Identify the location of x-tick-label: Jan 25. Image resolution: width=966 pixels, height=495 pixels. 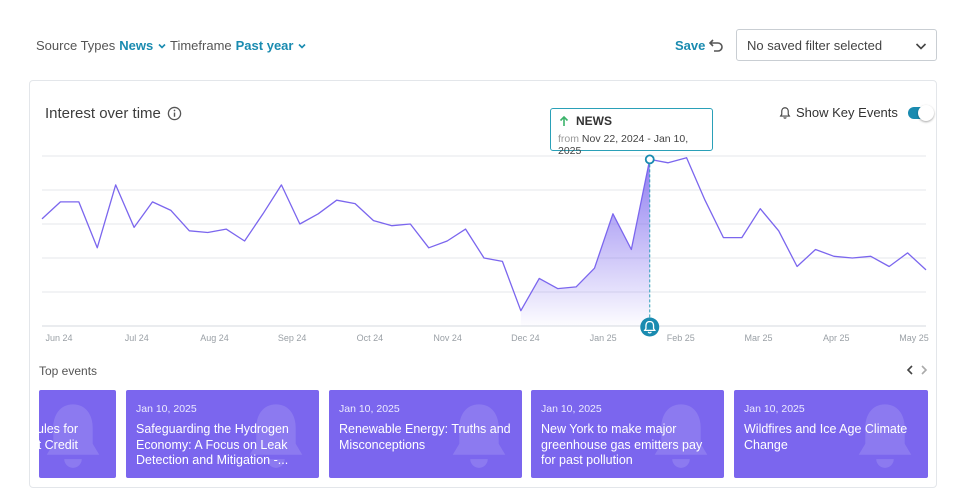
(603, 338).